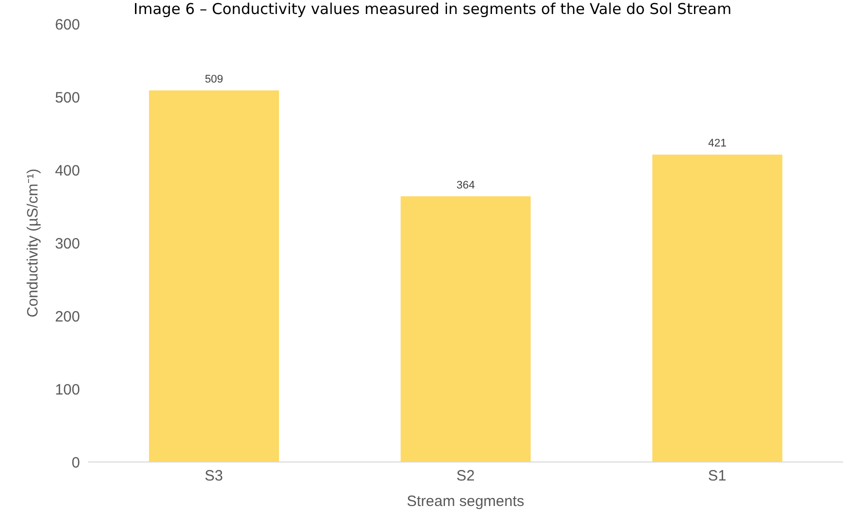 This screenshot has height=522, width=865. I want to click on chart-title: Image 6 – Conductivity values measured in segments of the Vale do Sol Stream, so click(432, 9).